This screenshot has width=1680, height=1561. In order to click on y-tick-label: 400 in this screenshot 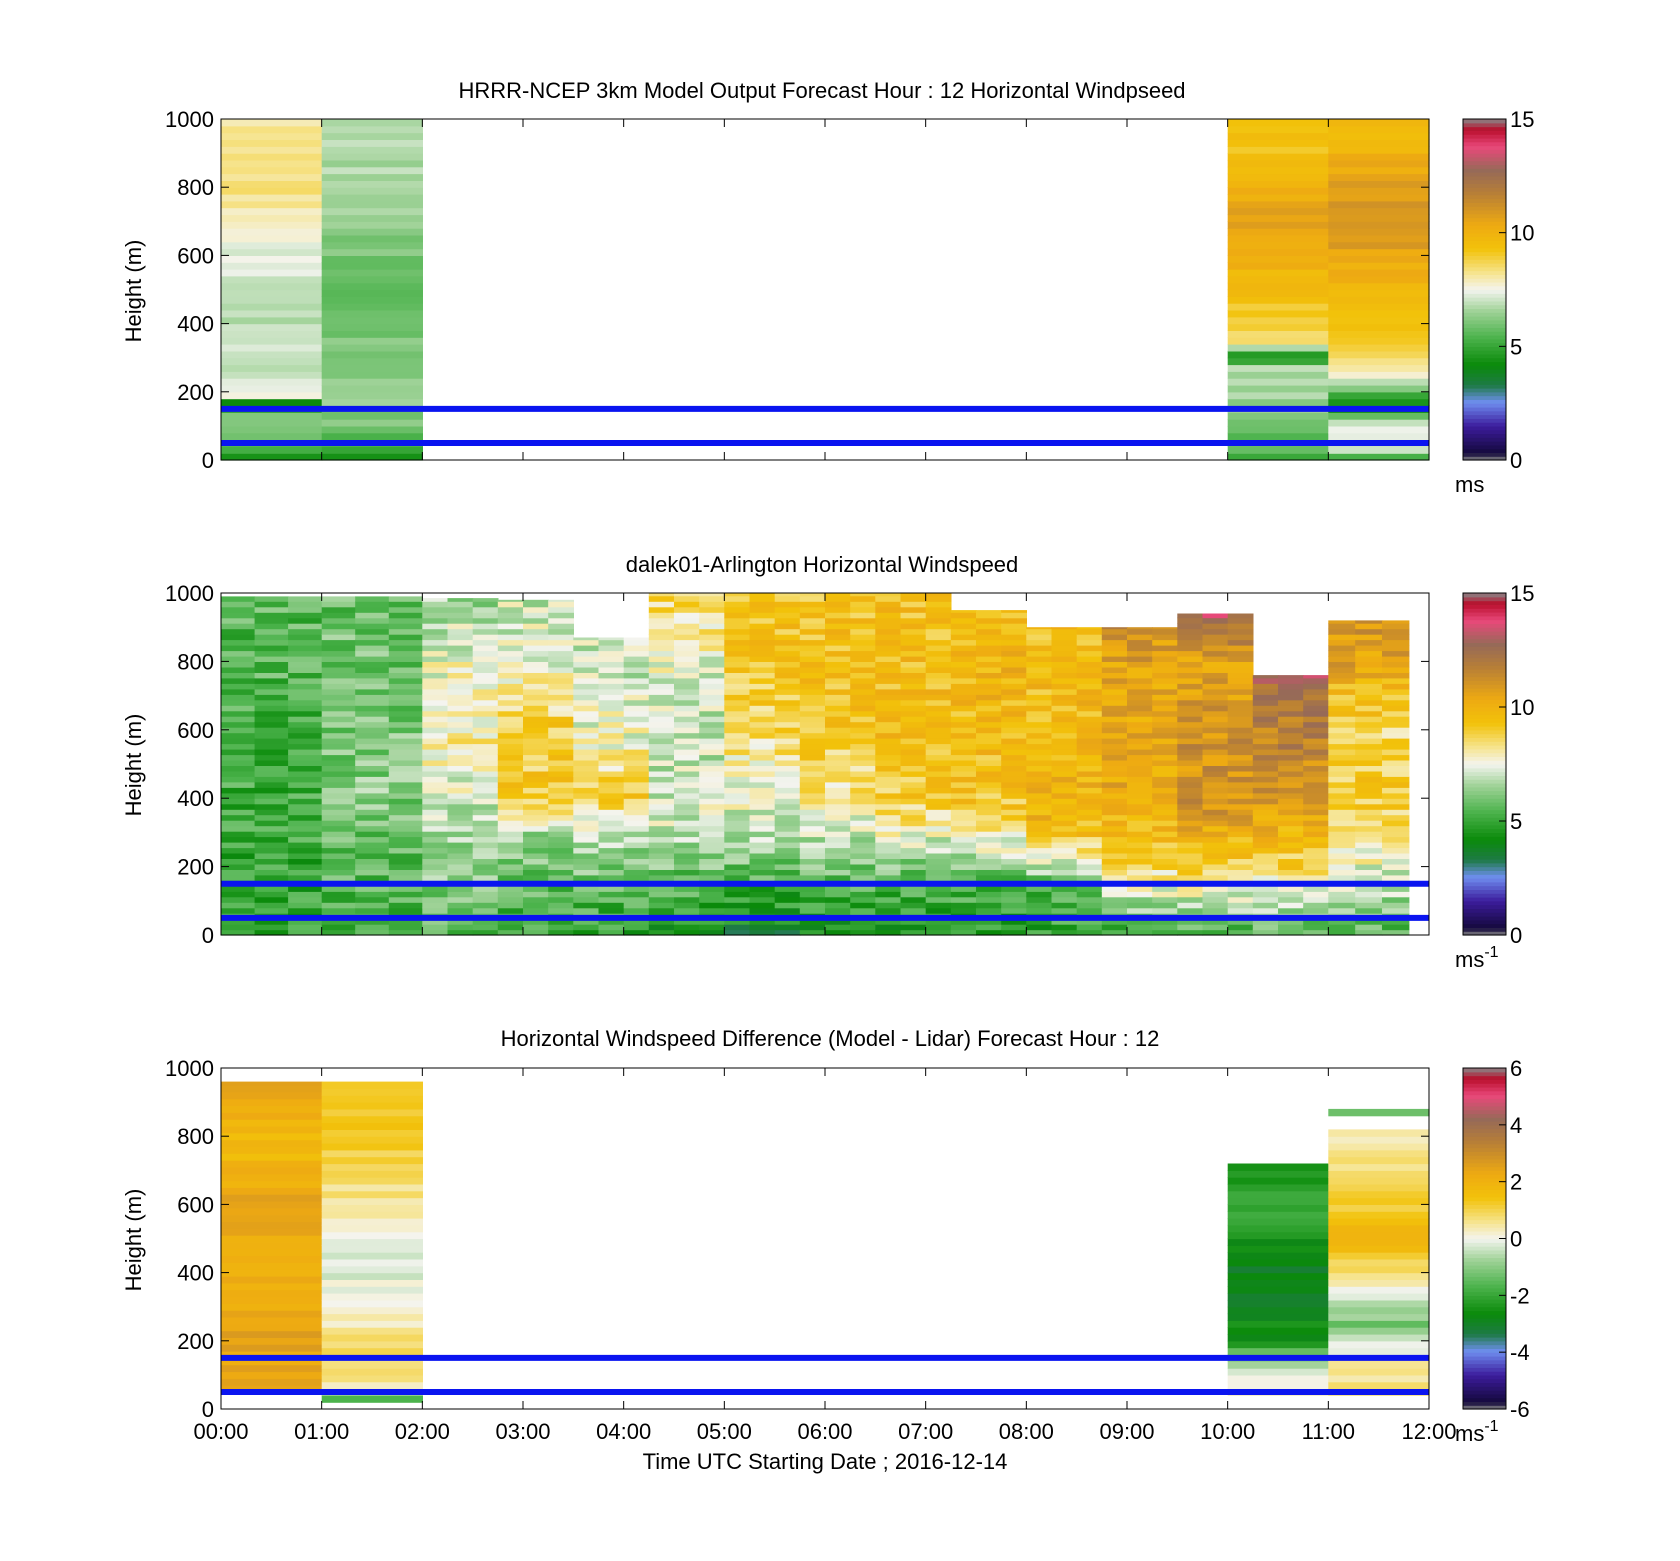, I will do `click(195, 1273)`.